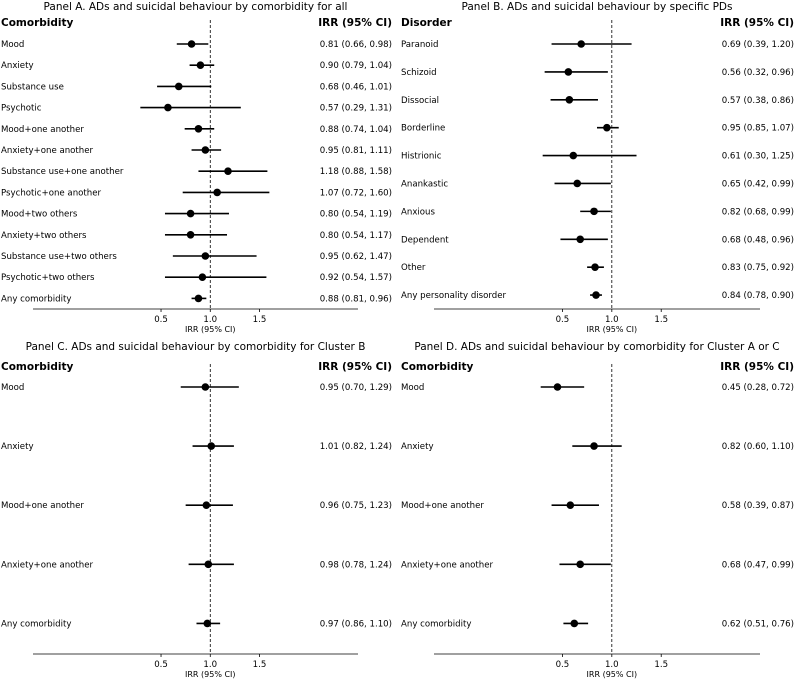 The width and height of the screenshot is (795, 679). What do you see at coordinates (356, 299) in the screenshot?
I see `row-ci-text: 0.88 (0.81, 0.96)` at bounding box center [356, 299].